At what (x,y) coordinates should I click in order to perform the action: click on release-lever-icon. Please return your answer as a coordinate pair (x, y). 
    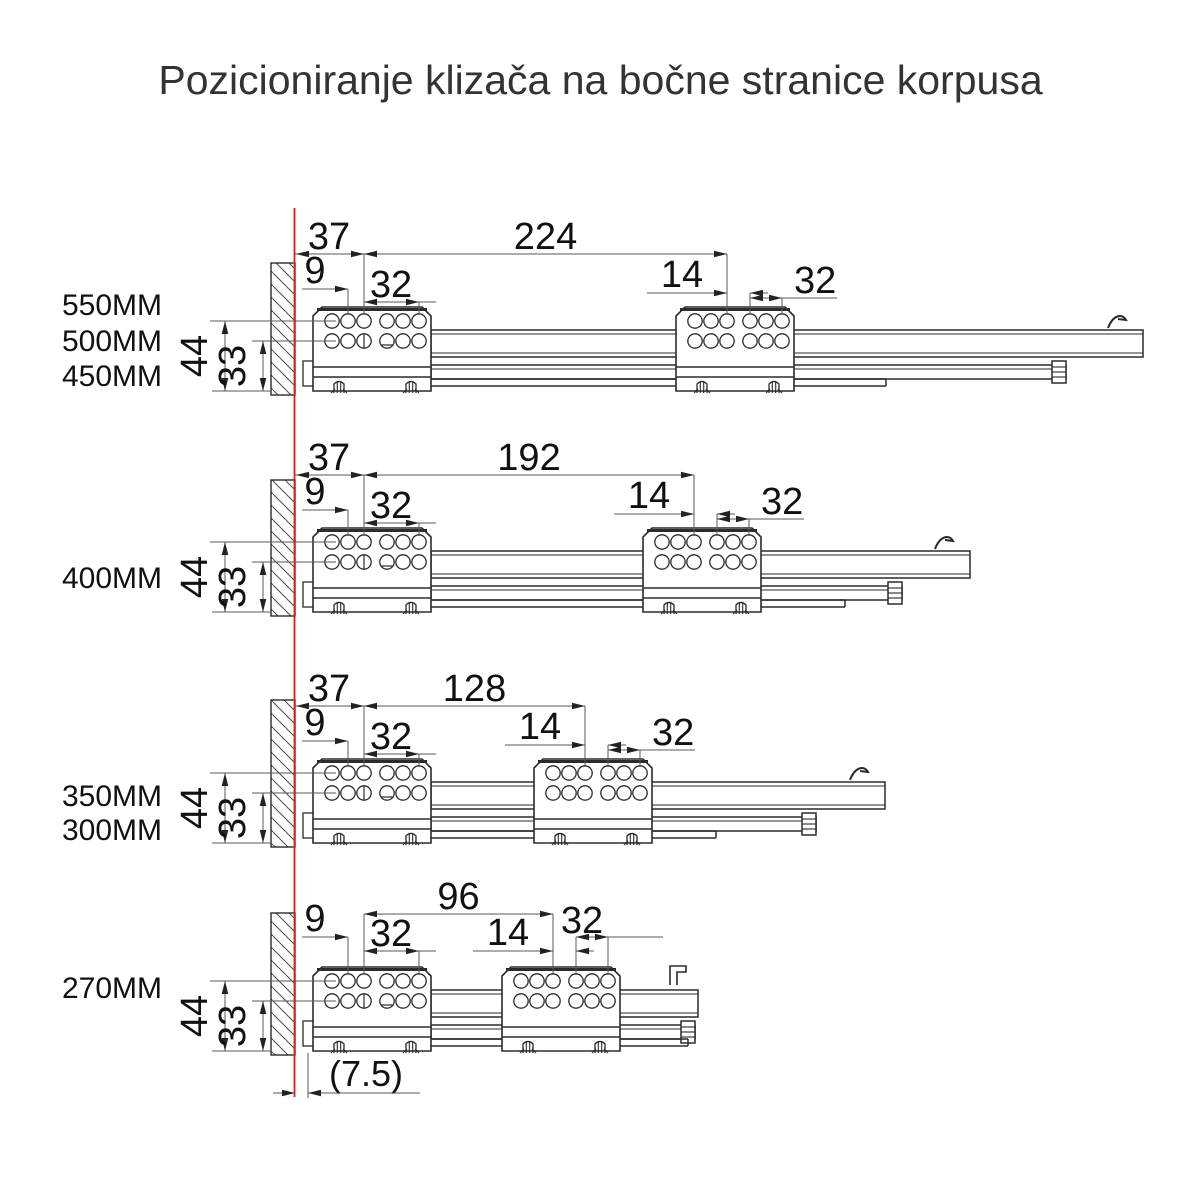
    Looking at the image, I should click on (1117, 322).